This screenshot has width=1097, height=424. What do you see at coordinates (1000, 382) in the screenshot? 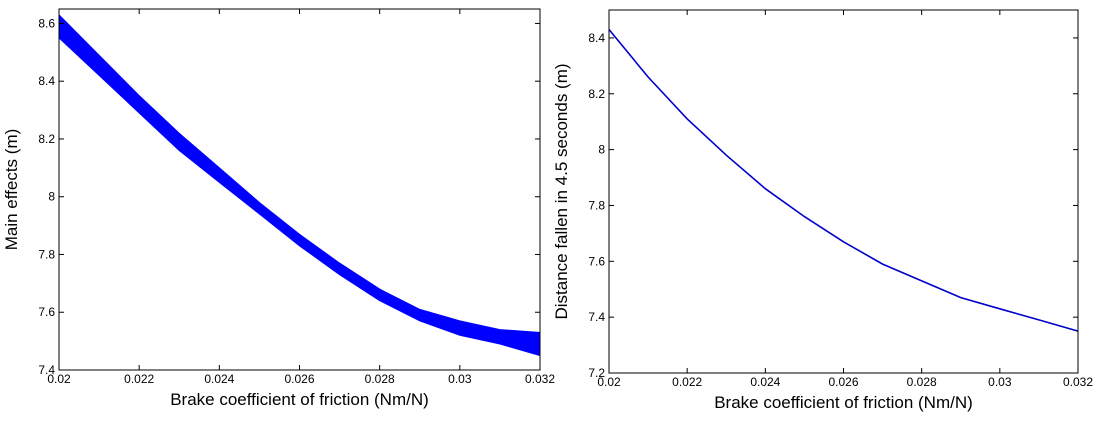
I see `distance-fallen-x-tick-label: 0.03` at bounding box center [1000, 382].